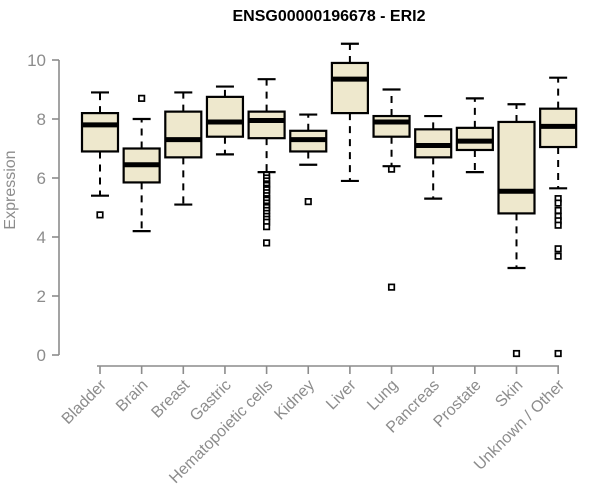  What do you see at coordinates (41, 178) in the screenshot?
I see `y-tick-label: 6` at bounding box center [41, 178].